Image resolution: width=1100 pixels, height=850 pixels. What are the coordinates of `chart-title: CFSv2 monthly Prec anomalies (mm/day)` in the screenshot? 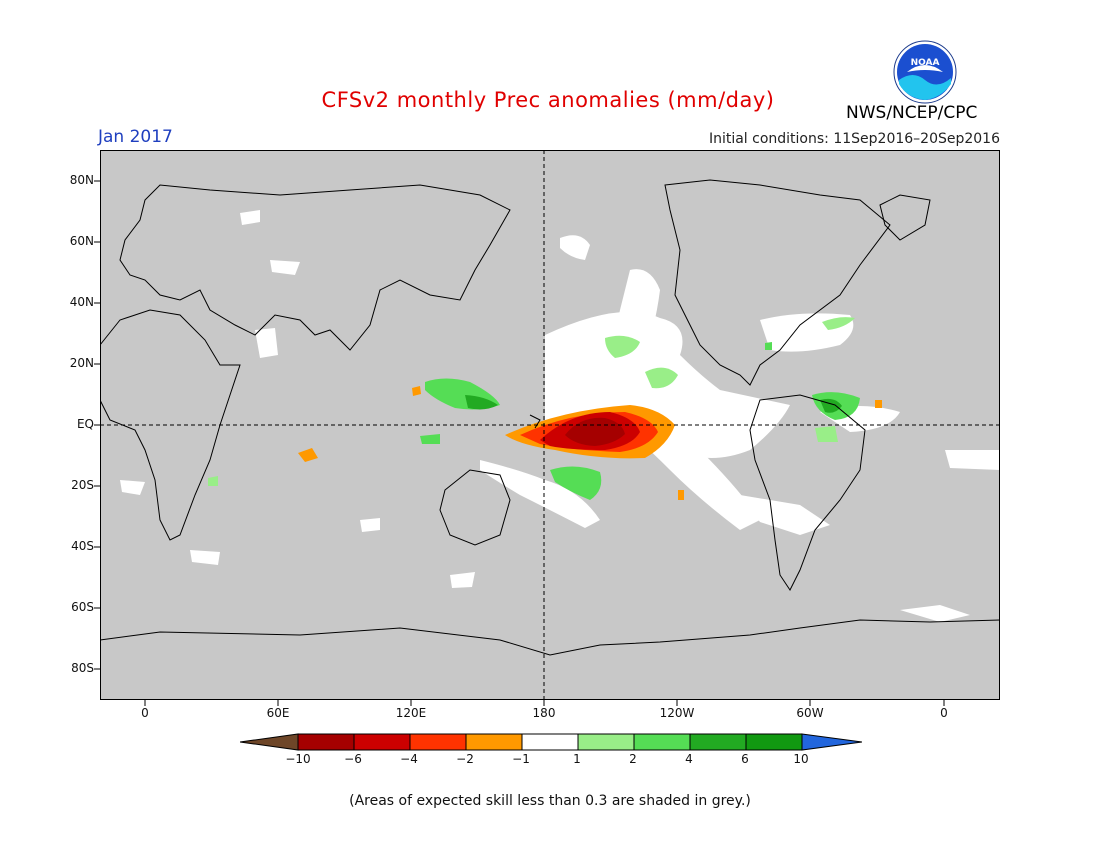 It's located at (548, 100).